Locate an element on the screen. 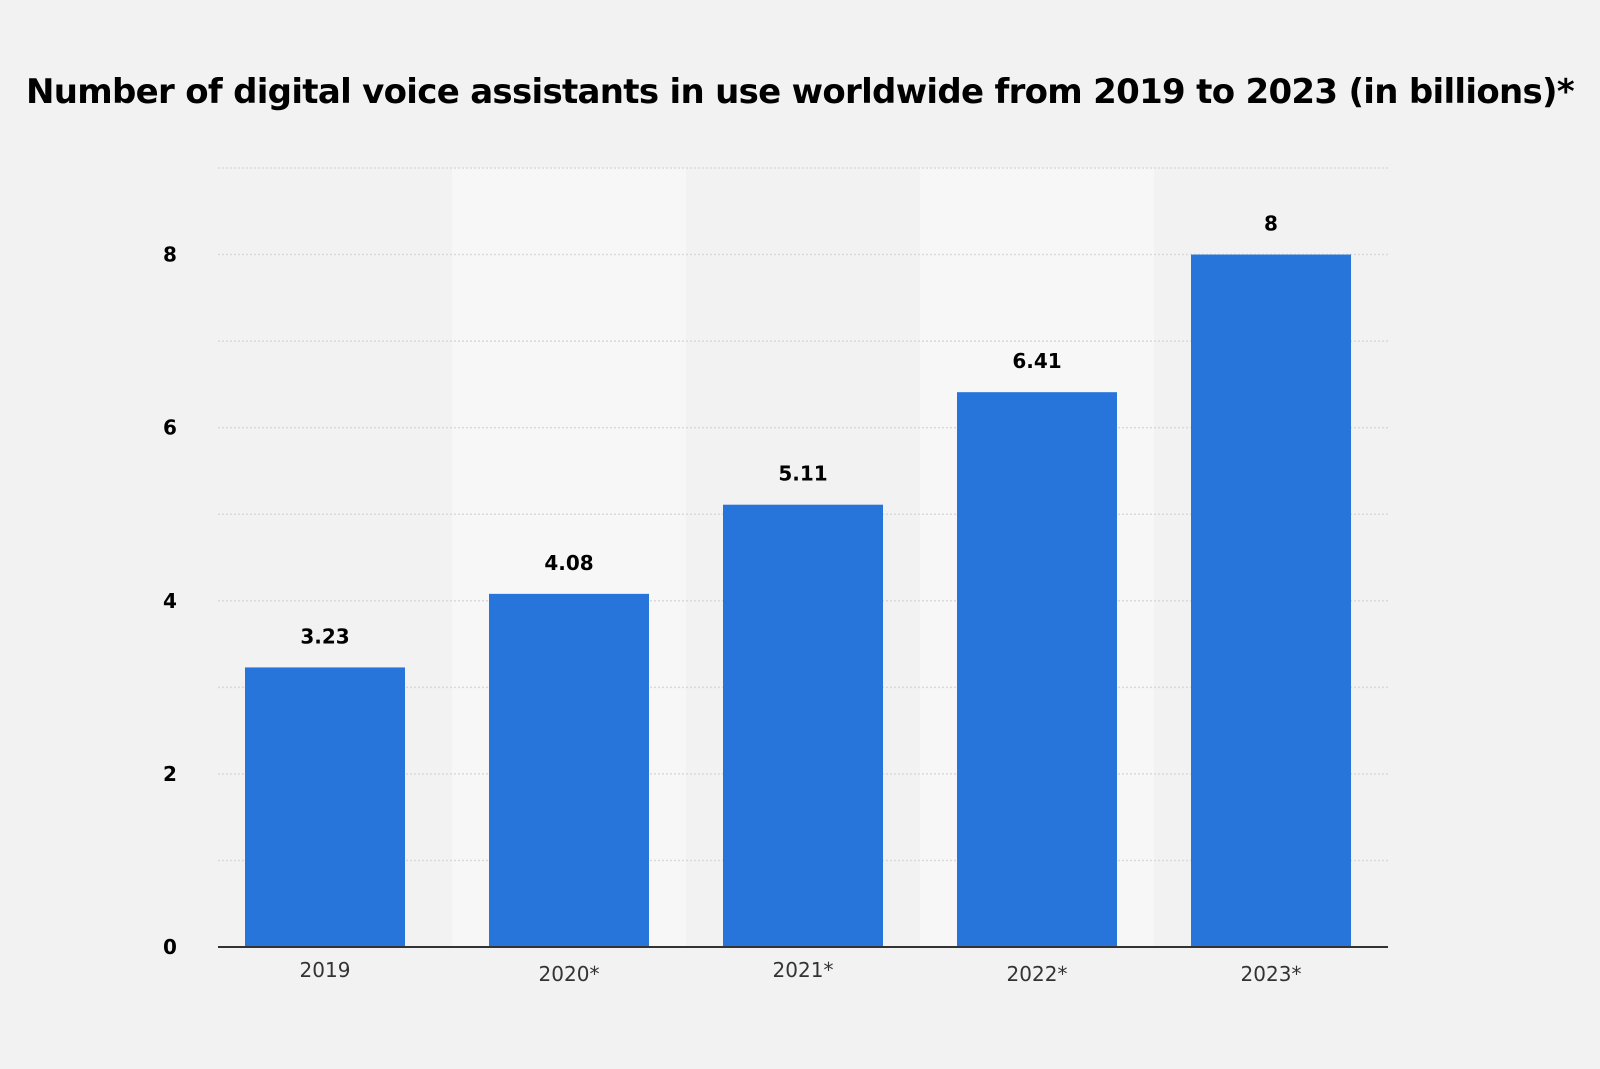  y-tick-label: 2 is located at coordinates (170, 774).